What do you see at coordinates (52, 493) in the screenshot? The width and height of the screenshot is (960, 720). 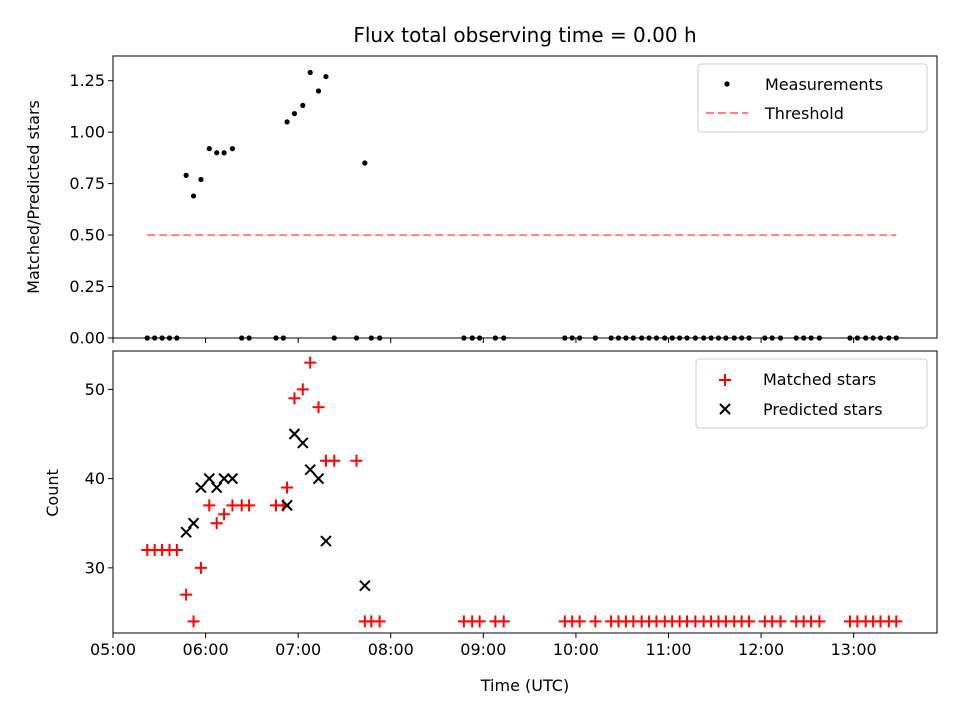 I see `bottom-panel-ylabel: Count` at bounding box center [52, 493].